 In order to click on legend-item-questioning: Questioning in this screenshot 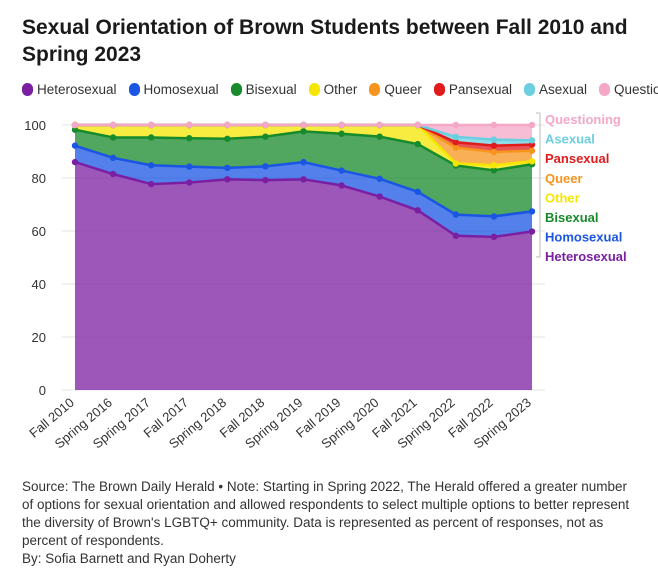, I will do `click(628, 89)`.